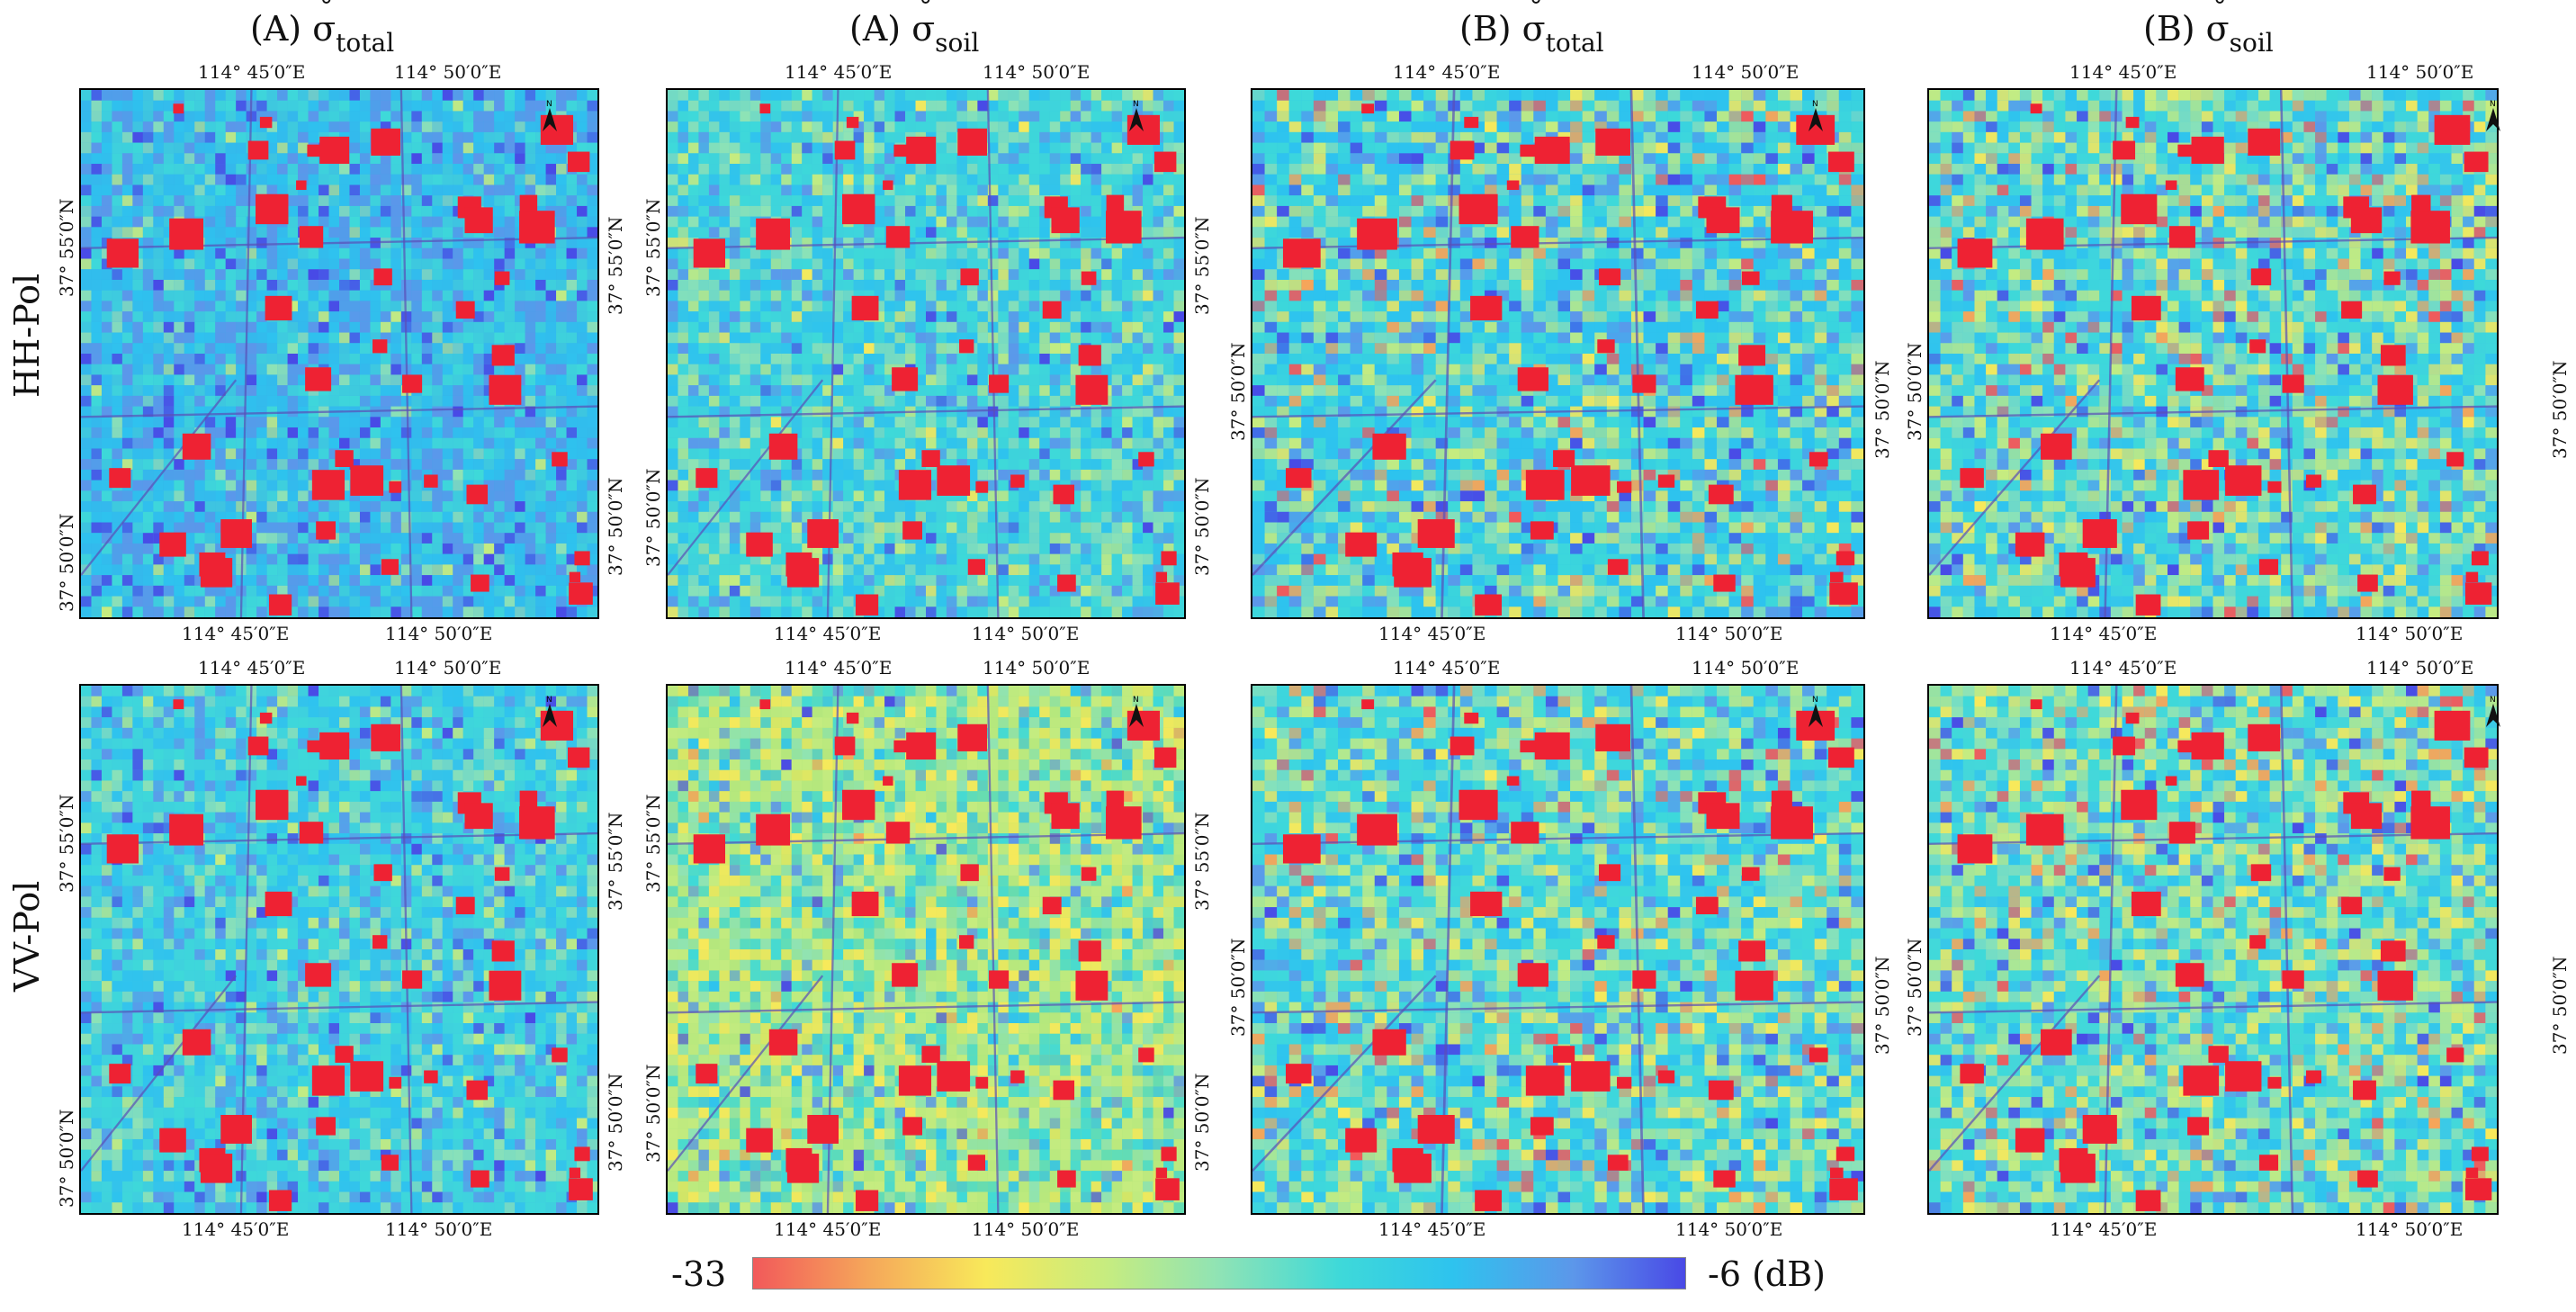  I want to click on map-panel-a-soil-vv, so click(926, 949).